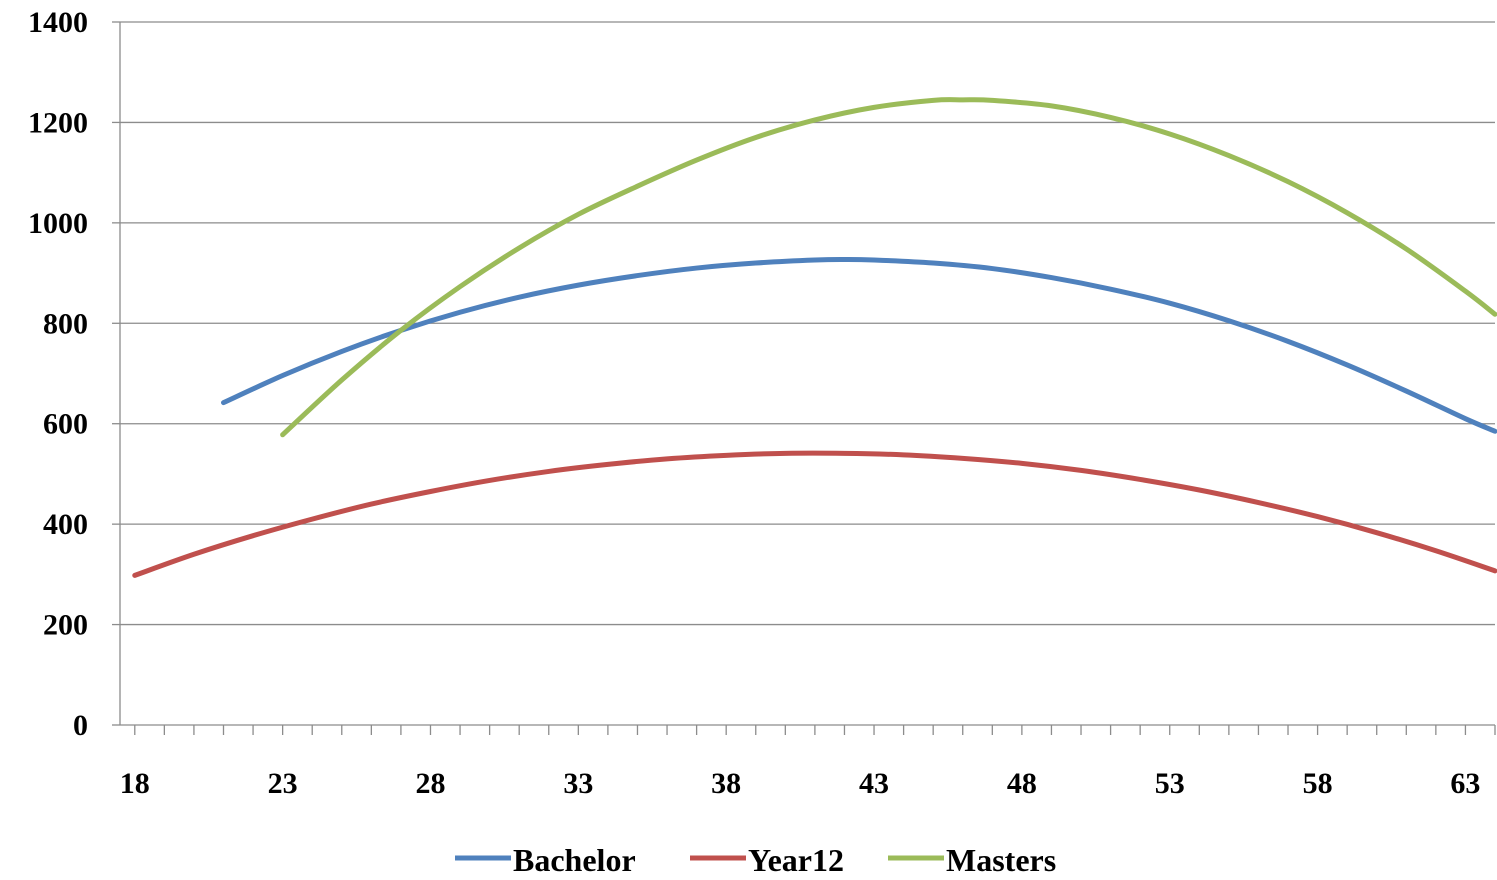 The height and width of the screenshot is (880, 1497). I want to click on x-tick-label: 33, so click(578, 783).